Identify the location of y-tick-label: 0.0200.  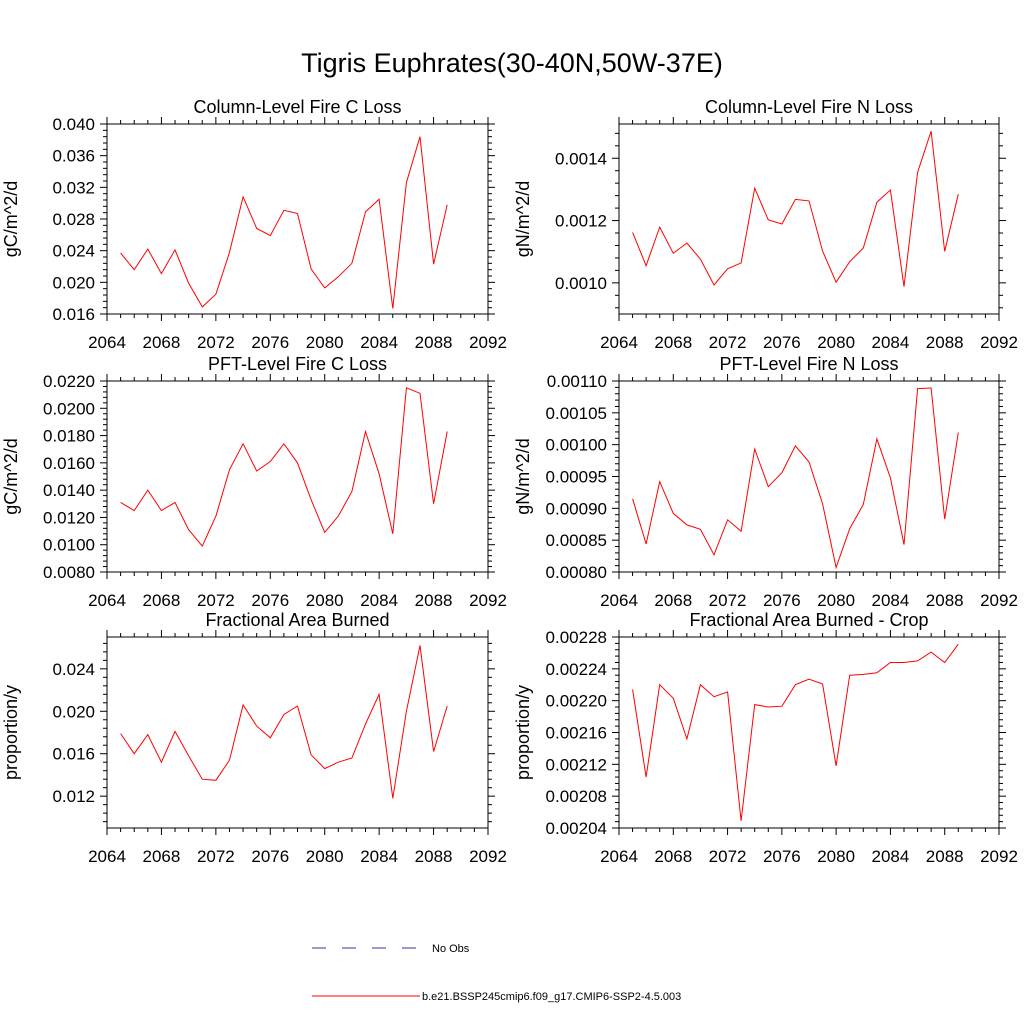
(69, 408).